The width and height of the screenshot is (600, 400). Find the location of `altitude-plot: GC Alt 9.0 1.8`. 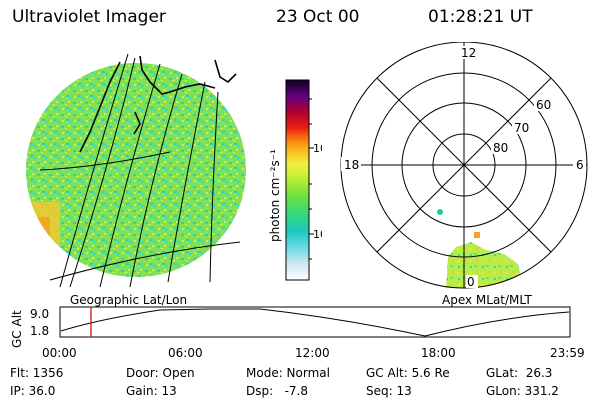

altitude-plot: GC Alt 9.0 1.8 is located at coordinates (290, 327).